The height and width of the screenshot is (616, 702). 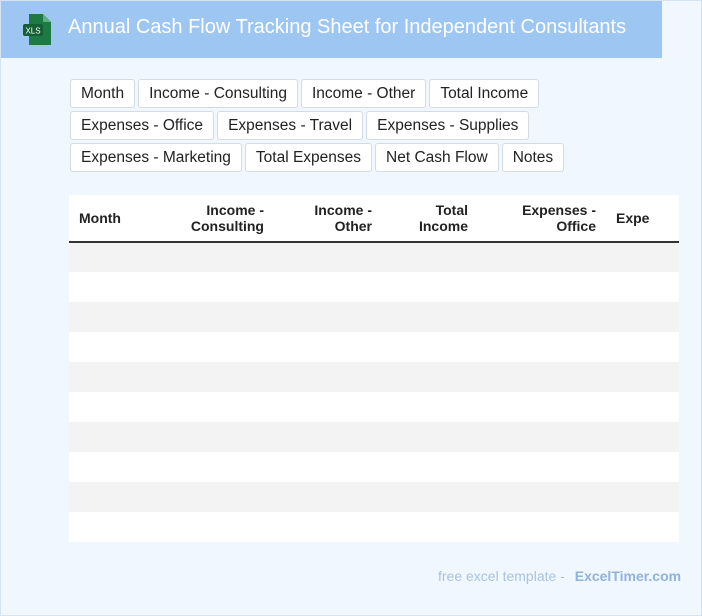 What do you see at coordinates (430, 219) in the screenshot?
I see `column-header-total-income: Total Income` at bounding box center [430, 219].